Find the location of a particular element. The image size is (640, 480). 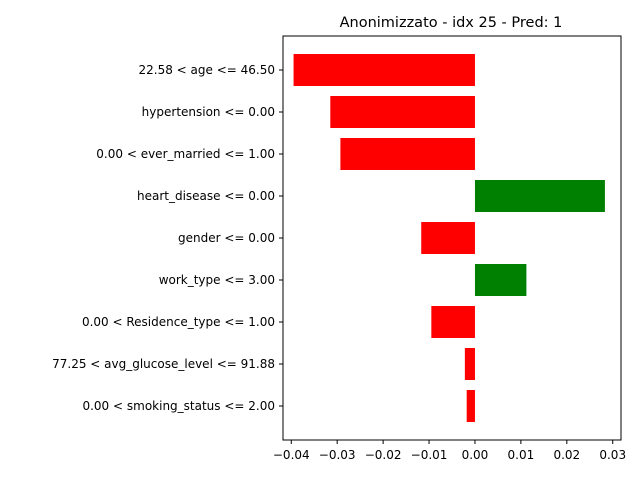

x-tick-label-6: 0.02 is located at coordinates (566, 455).